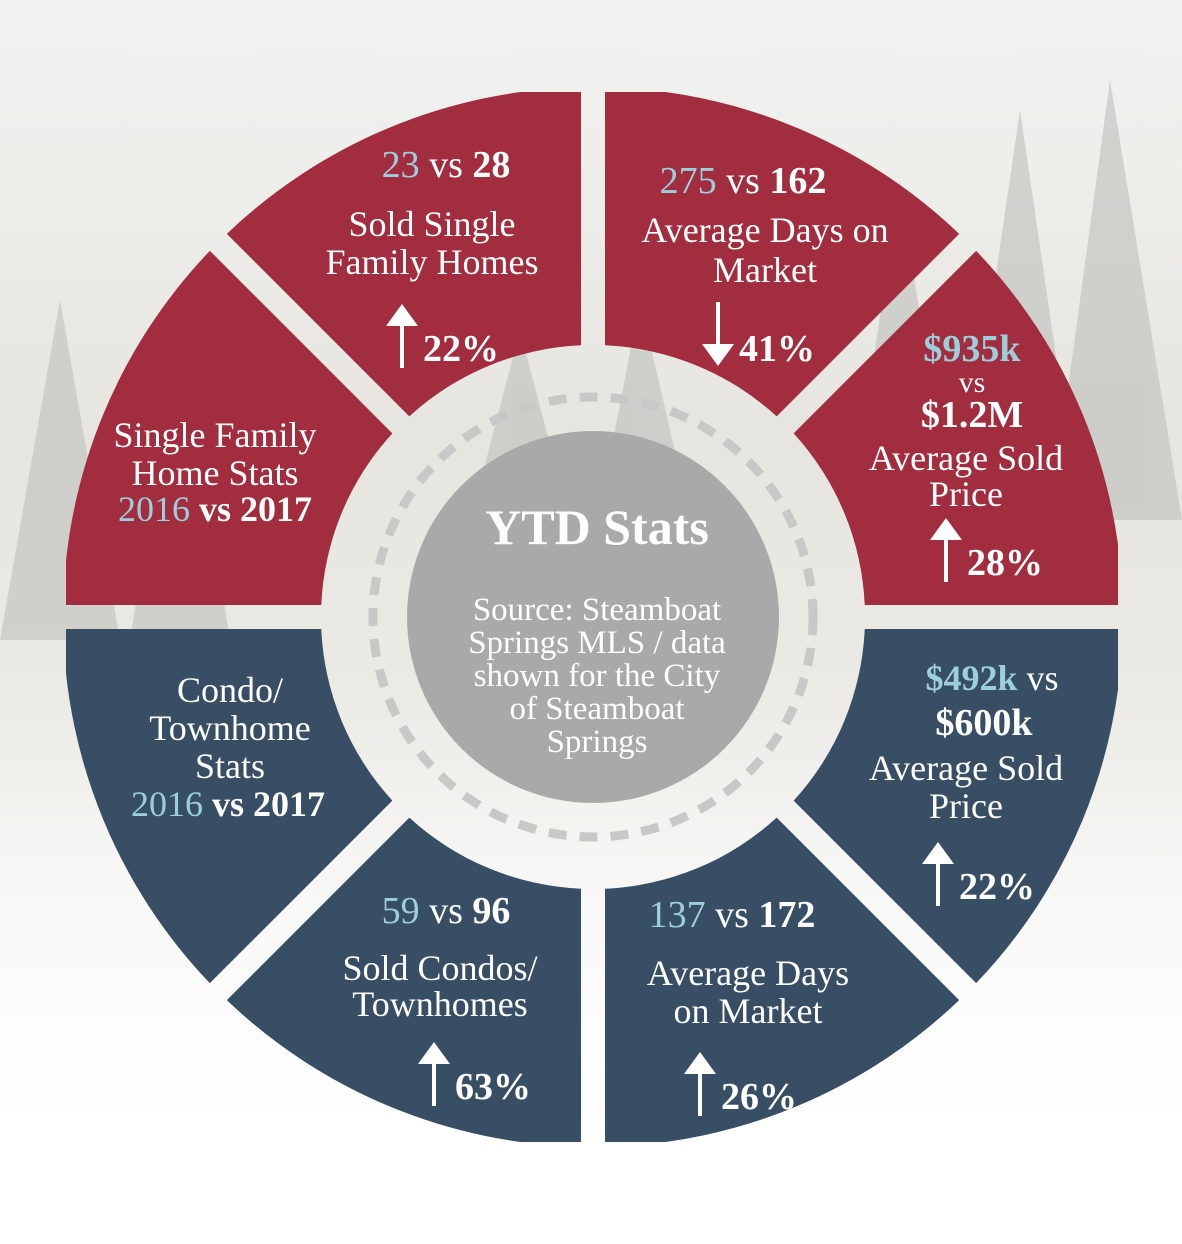 The image size is (1182, 1244). I want to click on sf-label-line: Single Family, so click(215, 435).